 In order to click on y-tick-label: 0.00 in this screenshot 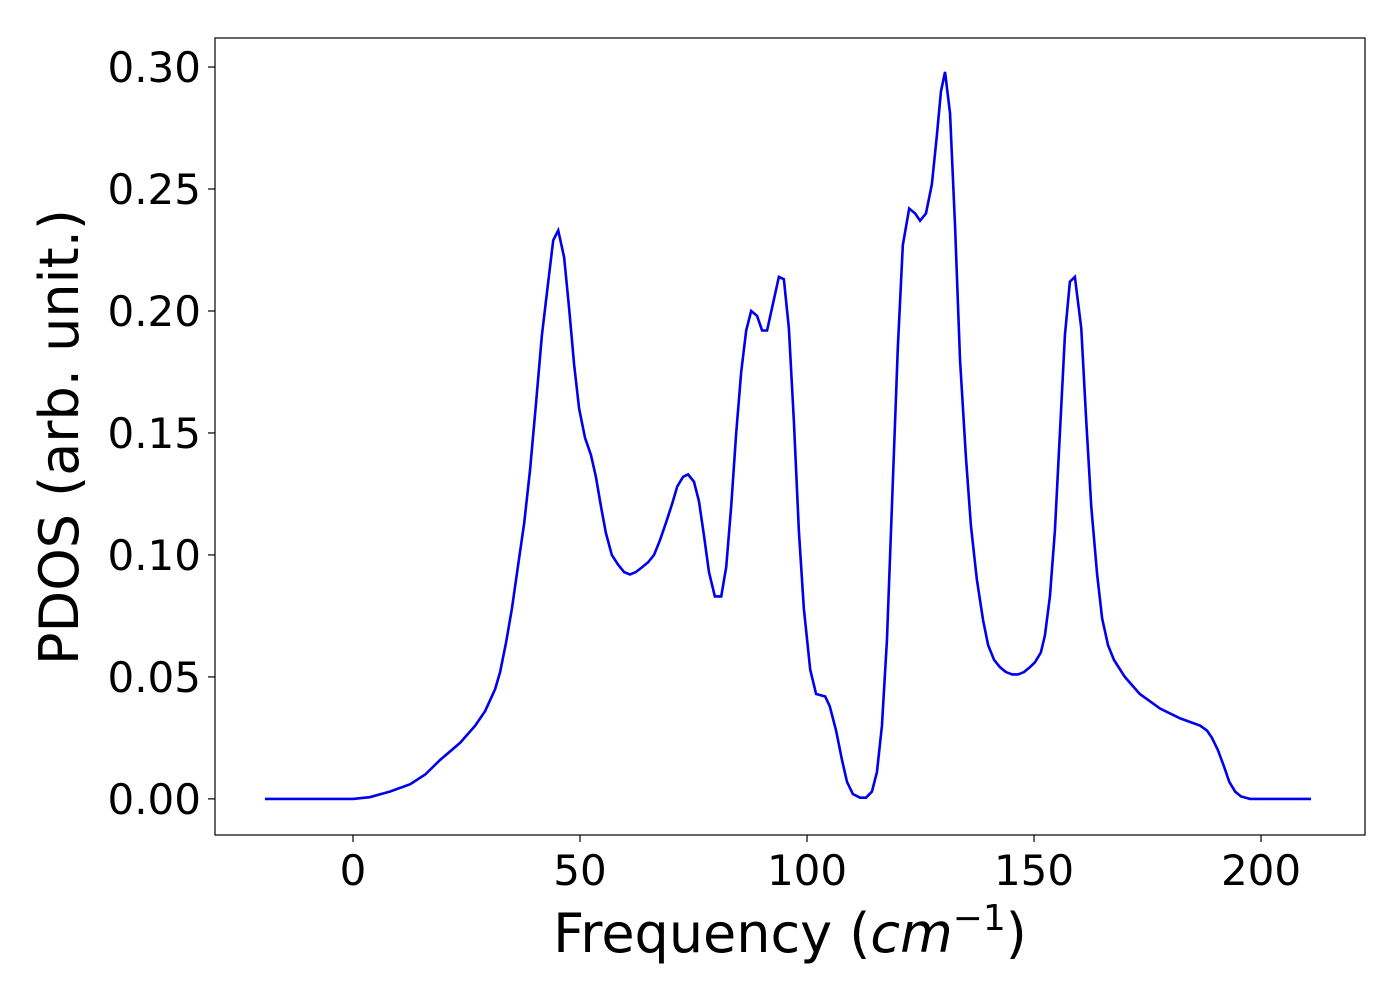, I will do `click(154, 799)`.